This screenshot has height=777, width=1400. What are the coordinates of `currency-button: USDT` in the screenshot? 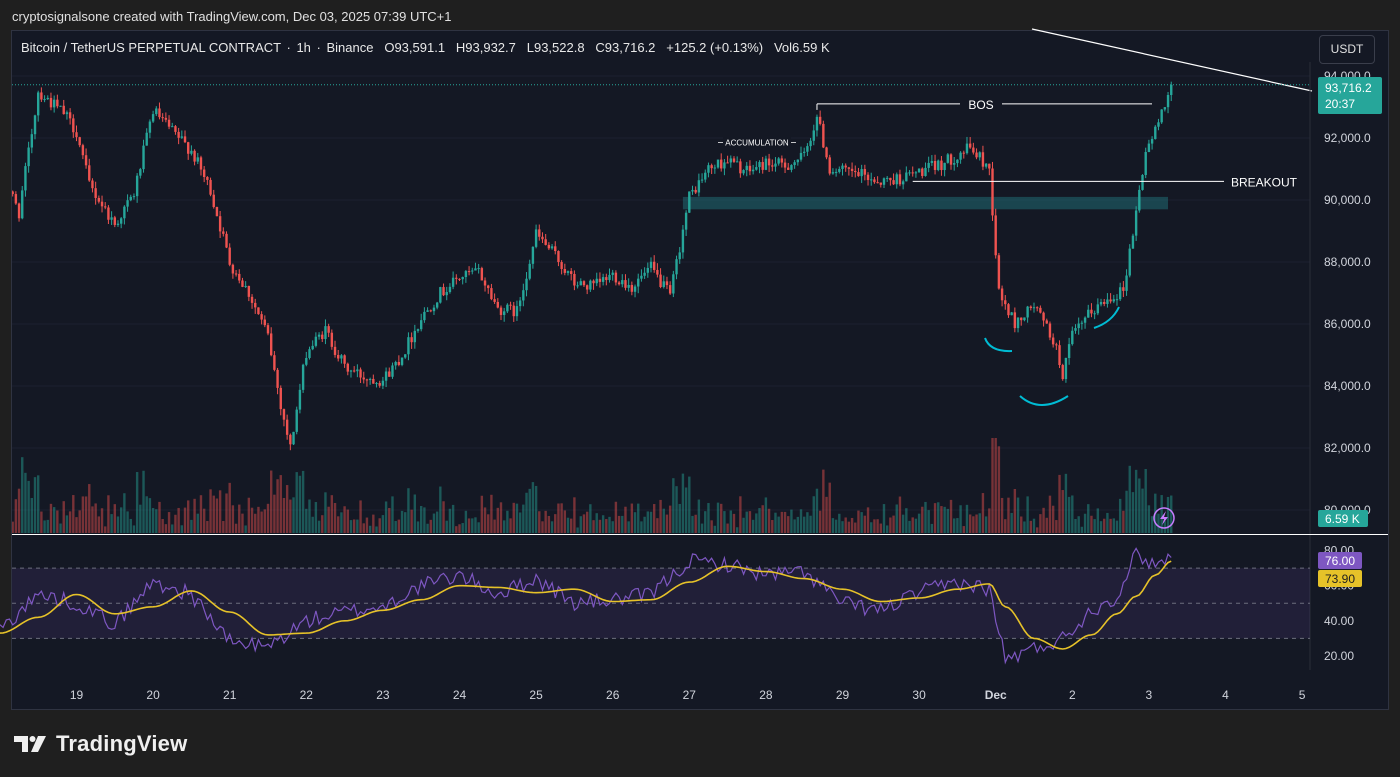 It's located at (1347, 49).